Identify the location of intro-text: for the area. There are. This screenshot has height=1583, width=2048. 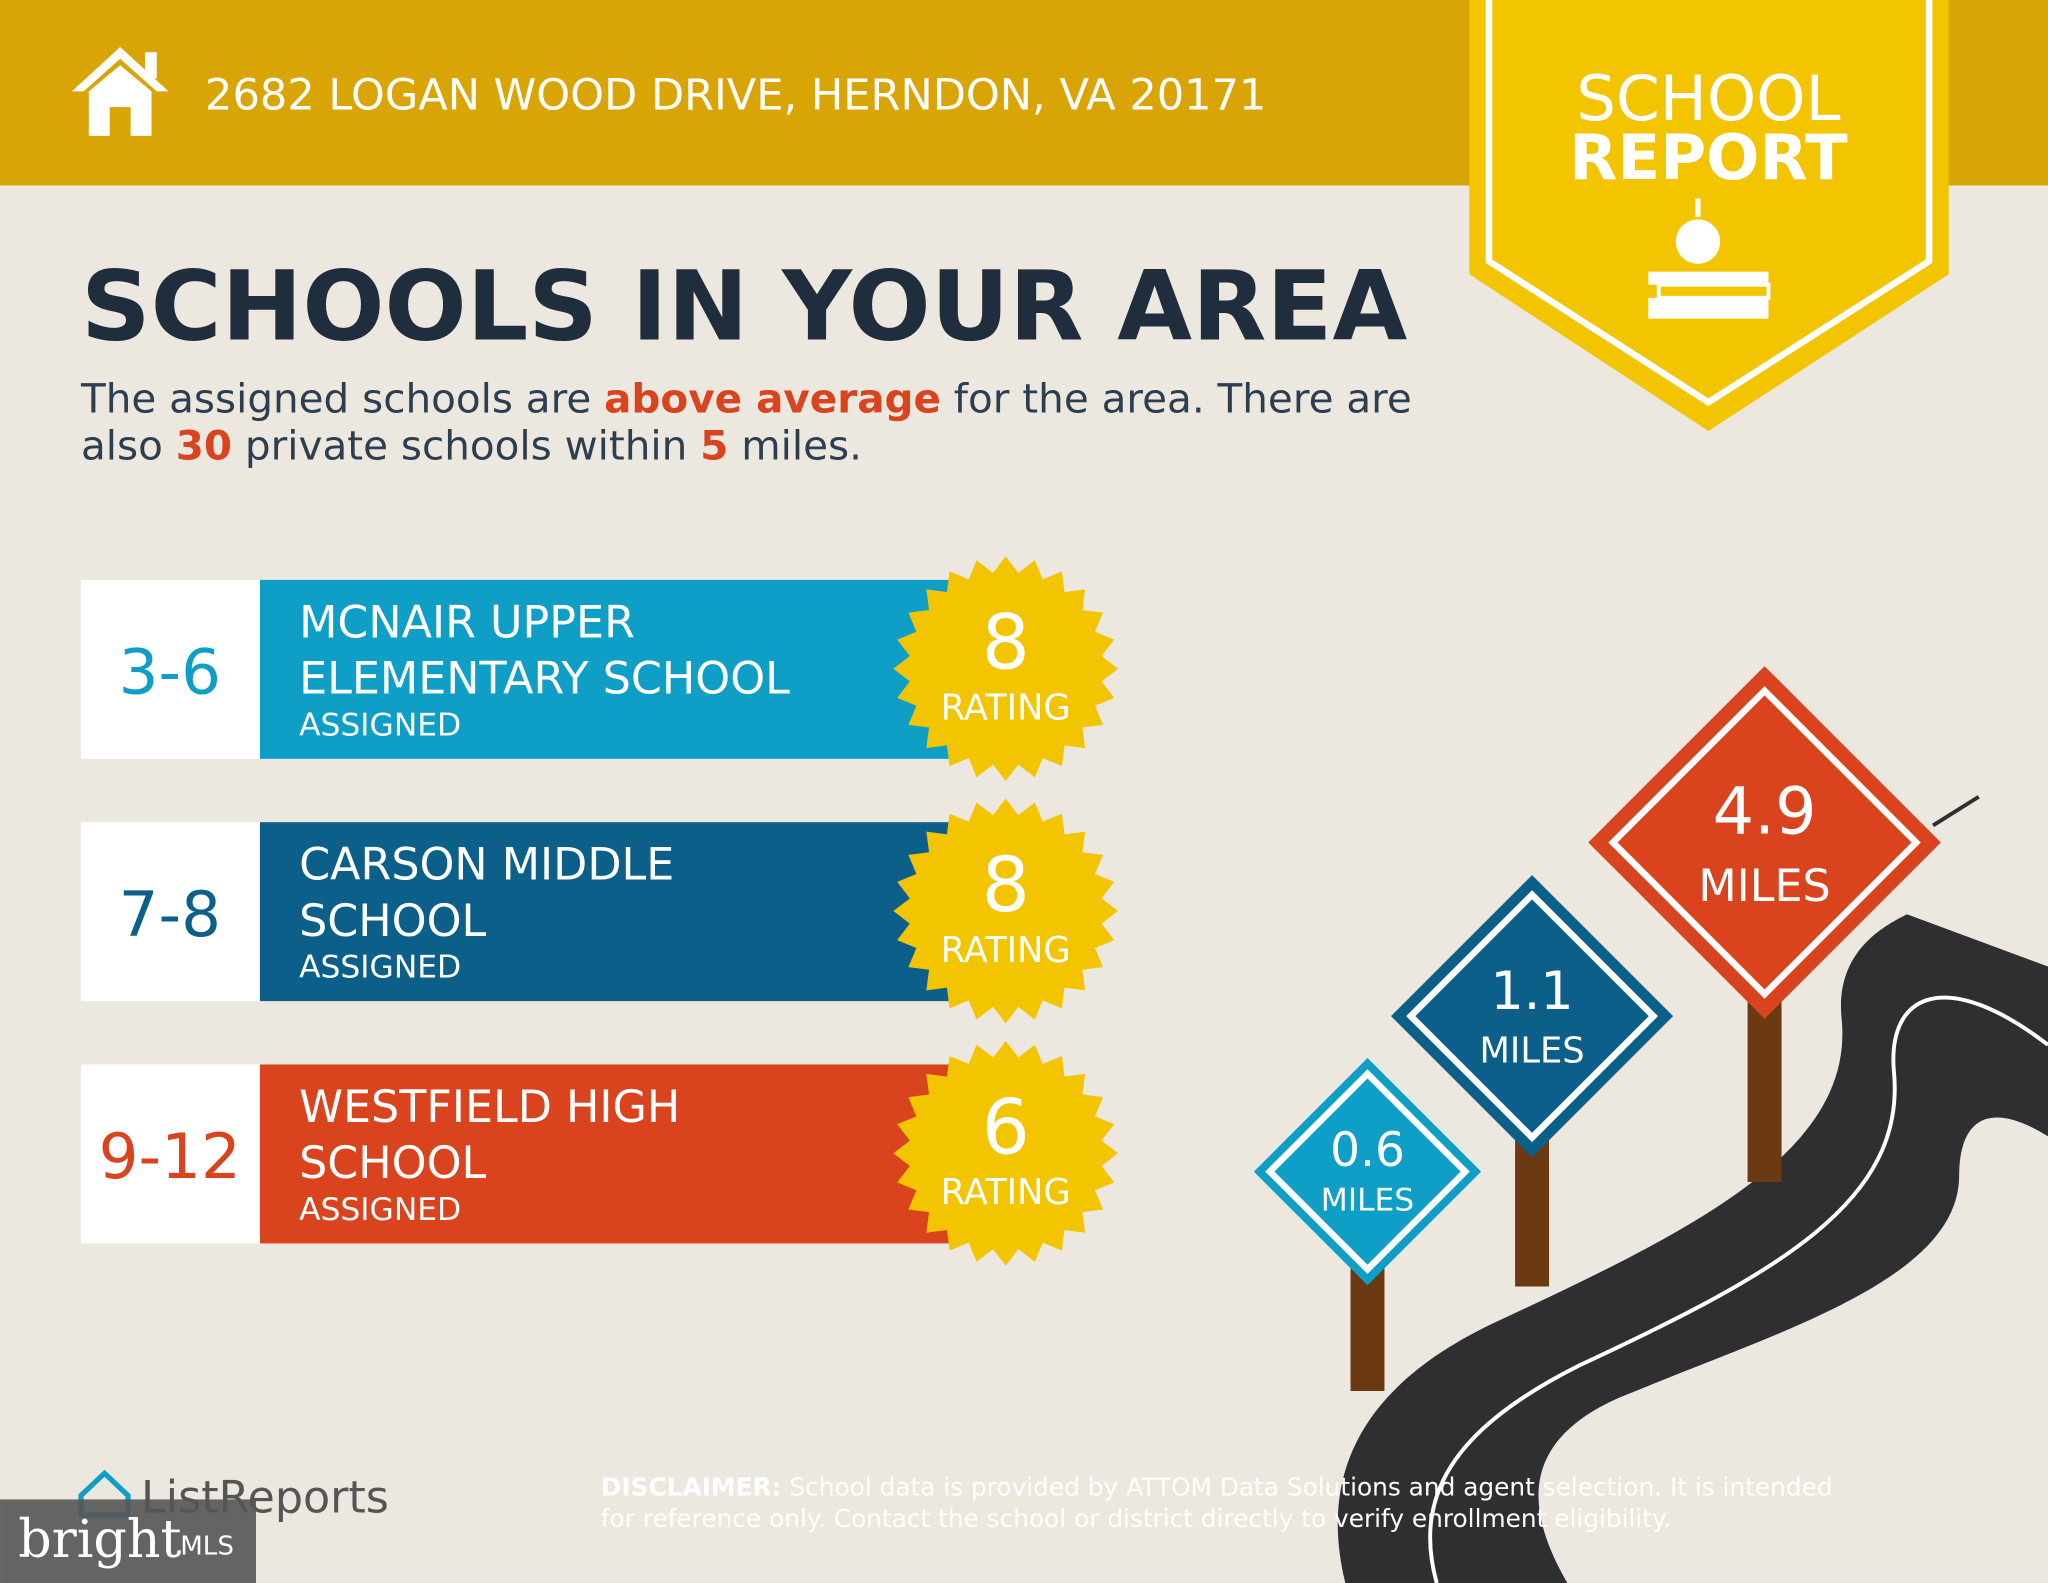
(1176, 399).